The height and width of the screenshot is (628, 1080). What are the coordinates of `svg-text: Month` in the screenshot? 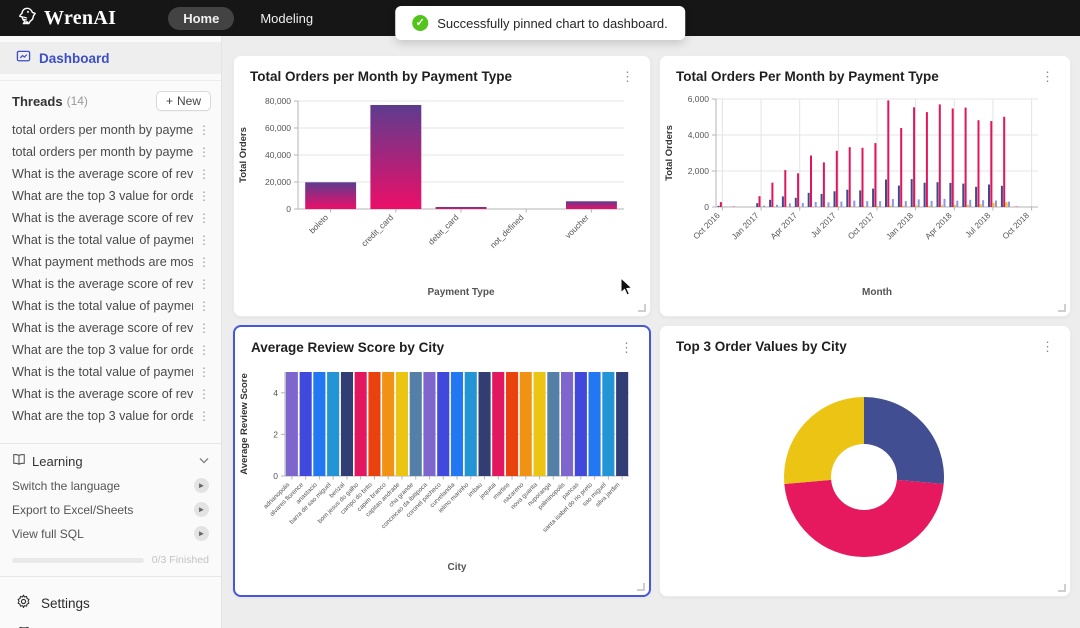 It's located at (877, 292).